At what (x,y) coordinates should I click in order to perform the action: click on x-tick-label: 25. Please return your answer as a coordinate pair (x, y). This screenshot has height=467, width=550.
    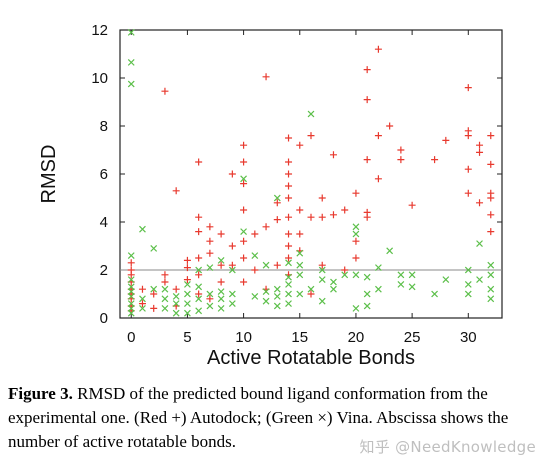
    Looking at the image, I should click on (412, 337).